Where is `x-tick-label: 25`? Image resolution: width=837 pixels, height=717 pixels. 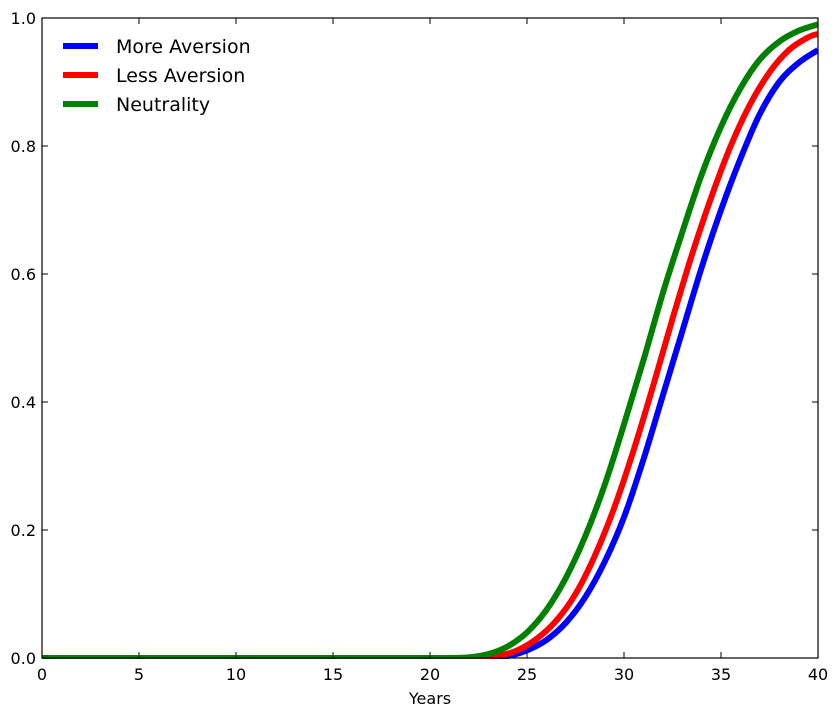
x-tick-label: 25 is located at coordinates (527, 674).